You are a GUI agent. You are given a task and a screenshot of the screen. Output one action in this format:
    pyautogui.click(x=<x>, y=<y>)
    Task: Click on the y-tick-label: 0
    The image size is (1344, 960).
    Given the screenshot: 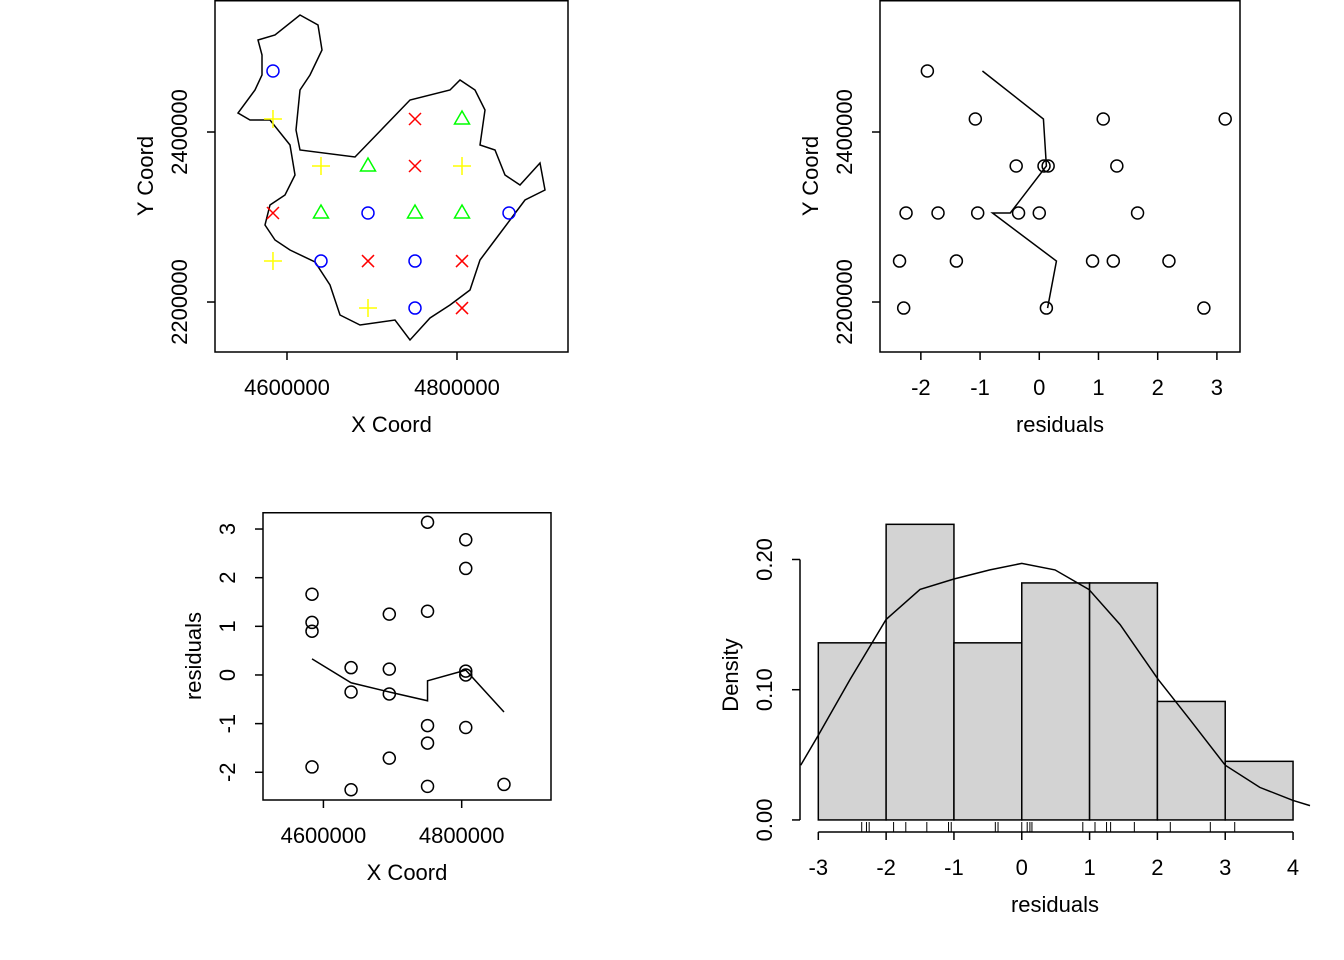 What is the action you would take?
    pyautogui.click(x=227, y=675)
    